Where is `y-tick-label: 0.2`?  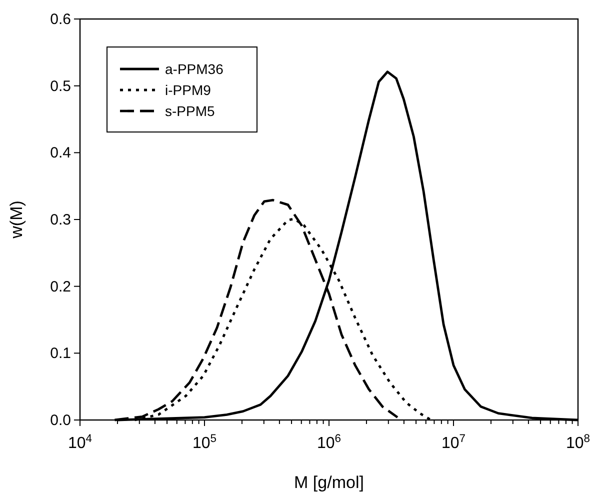 y-tick-label: 0.2 is located at coordinates (60, 287).